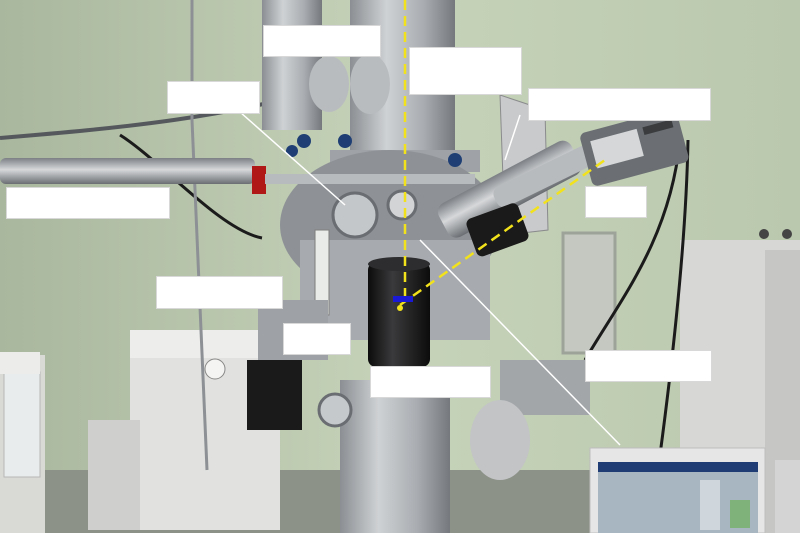 This screenshot has height=533, width=800. Describe the element at coordinates (694, 490) in the screenshot. I see `control-monitor` at that location.